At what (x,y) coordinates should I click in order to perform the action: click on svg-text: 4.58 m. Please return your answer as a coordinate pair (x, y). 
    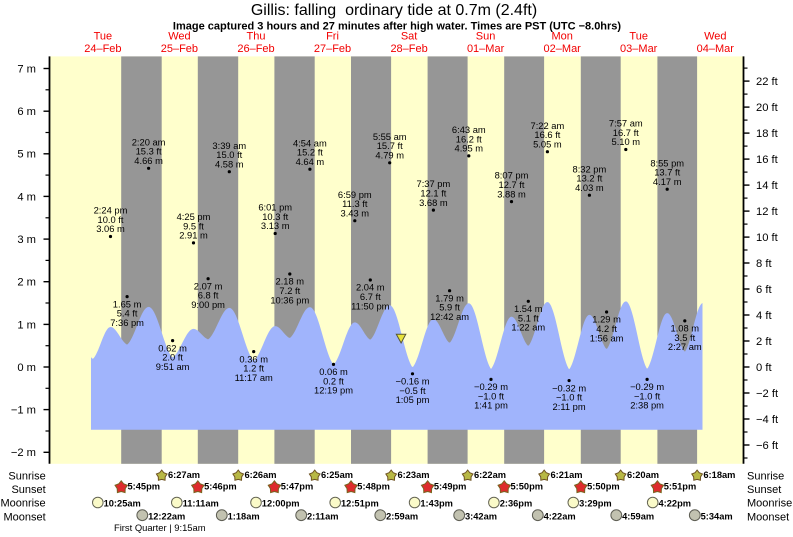
    Looking at the image, I should click on (229, 164).